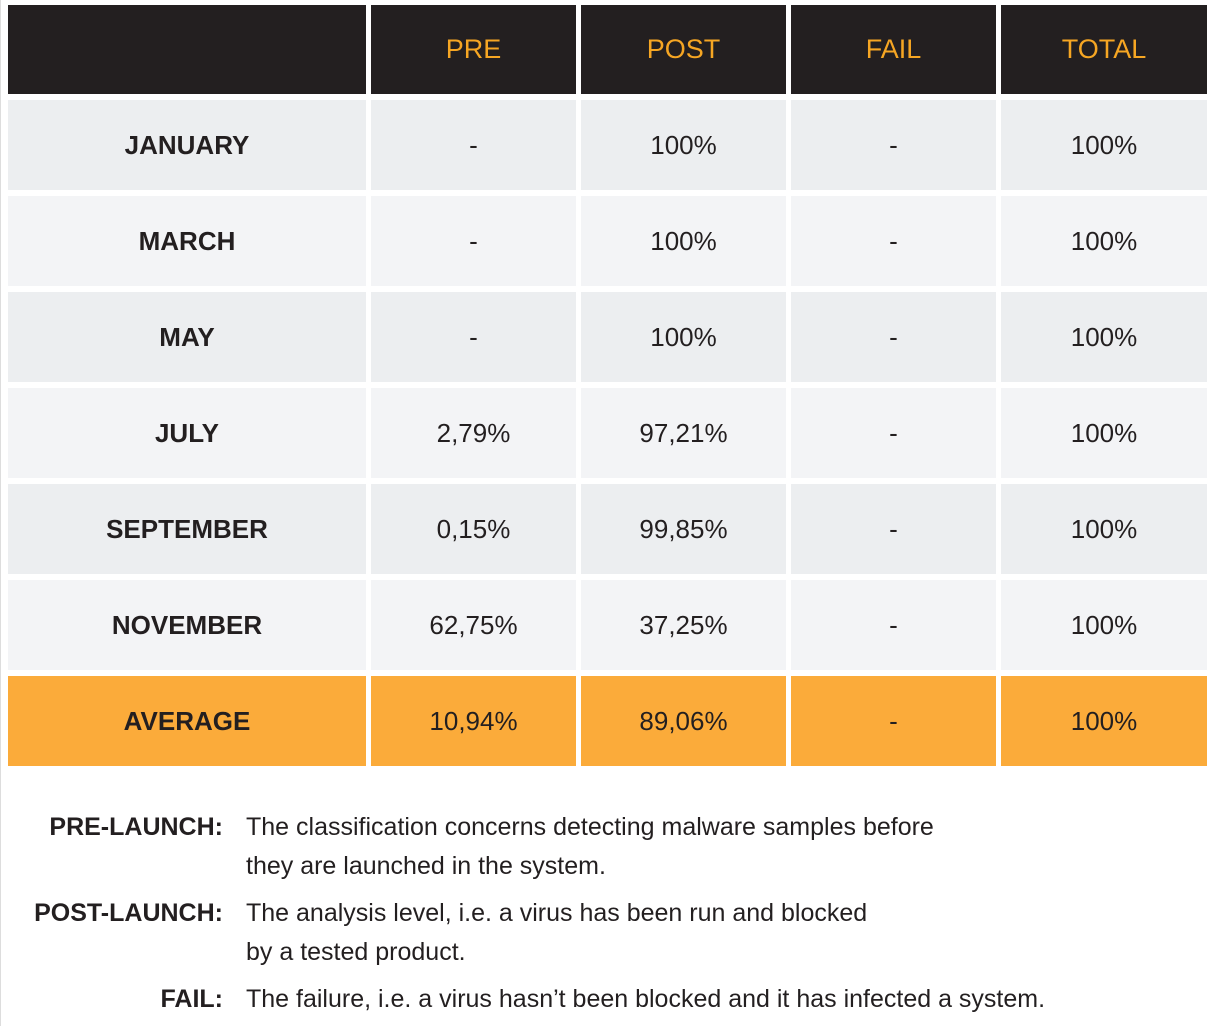 This screenshot has height=1026, width=1210. Describe the element at coordinates (893, 721) in the screenshot. I see `average-cell-fail: -` at that location.